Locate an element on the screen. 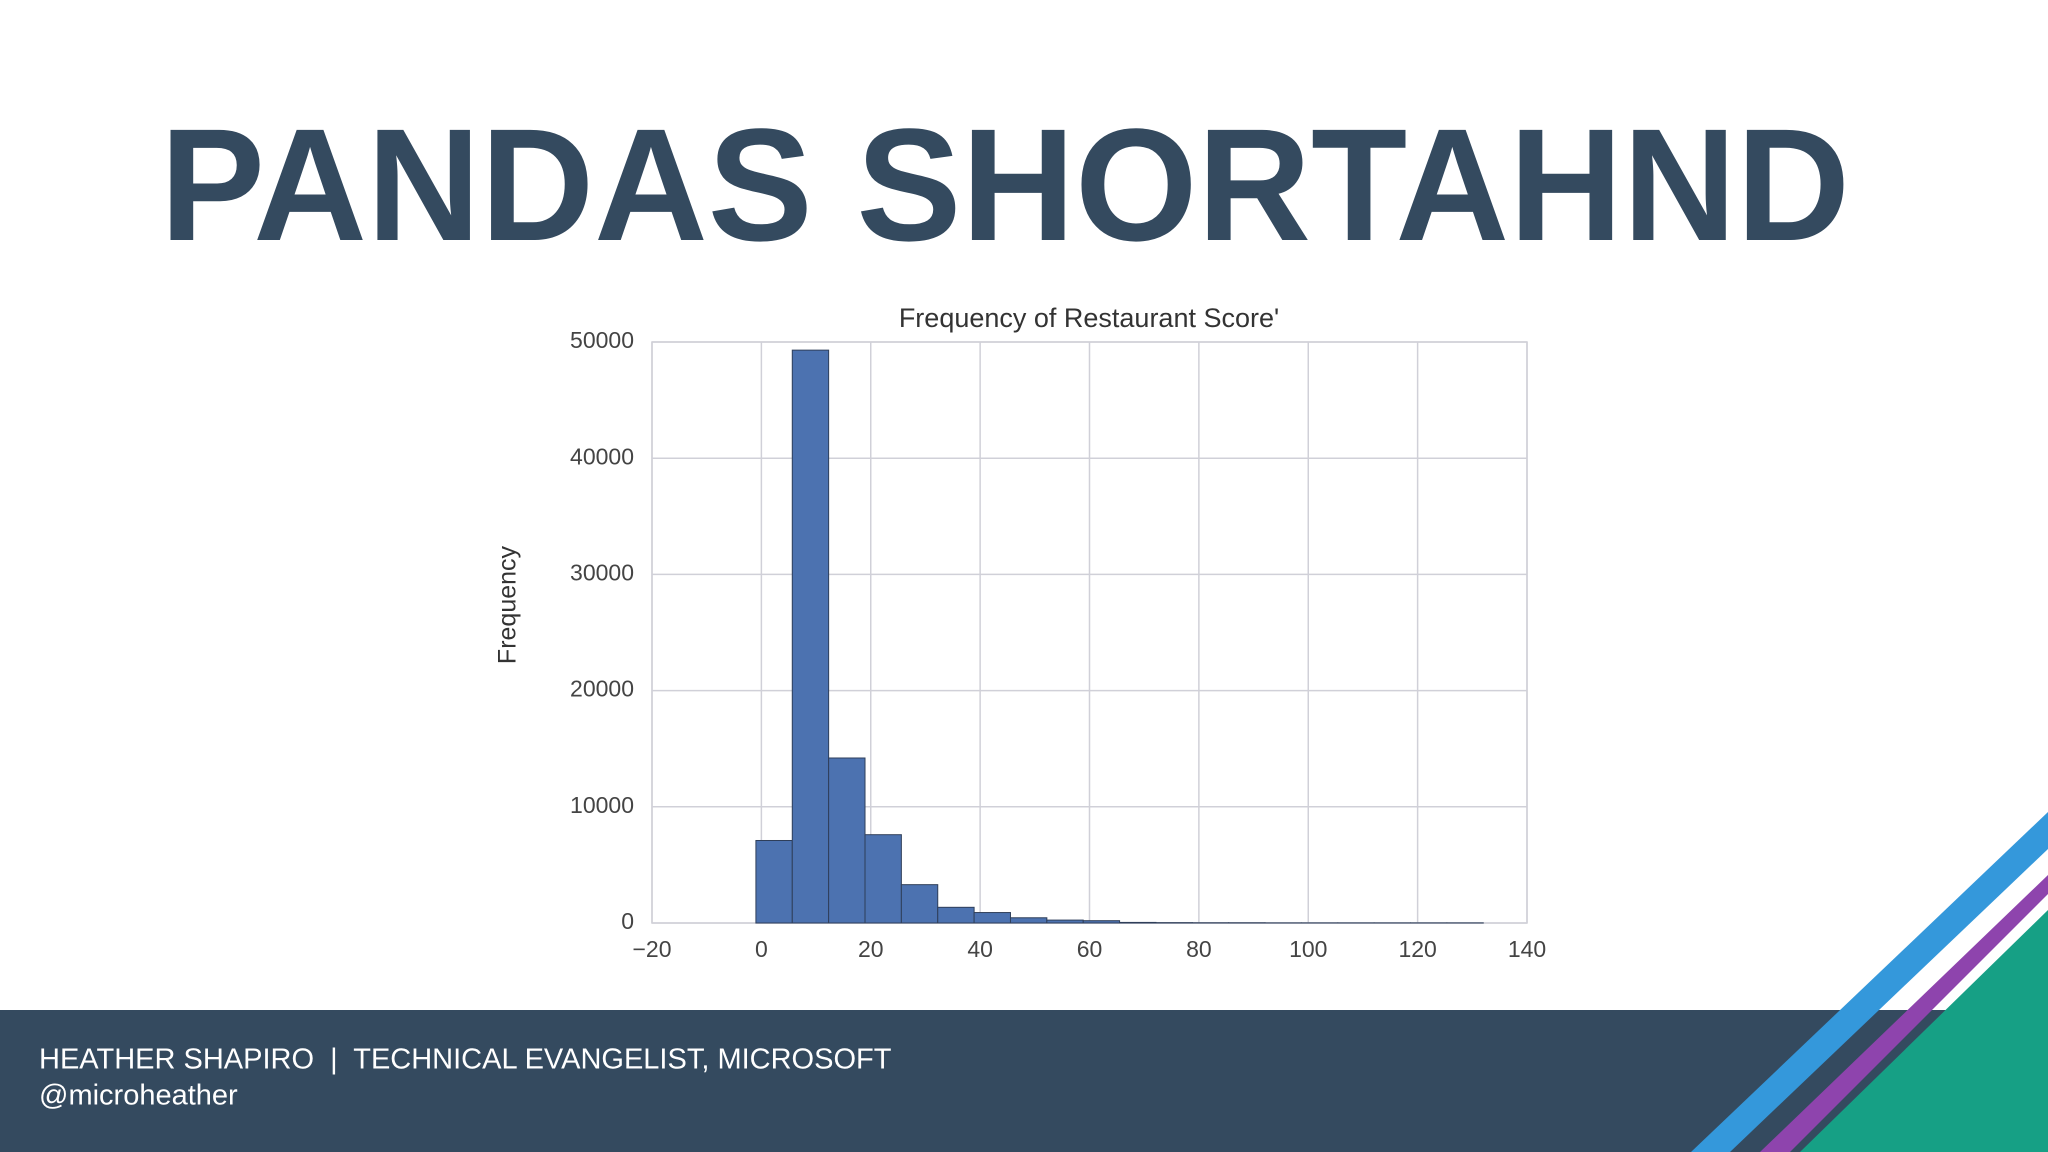  x-tick-label: 20 is located at coordinates (871, 949).